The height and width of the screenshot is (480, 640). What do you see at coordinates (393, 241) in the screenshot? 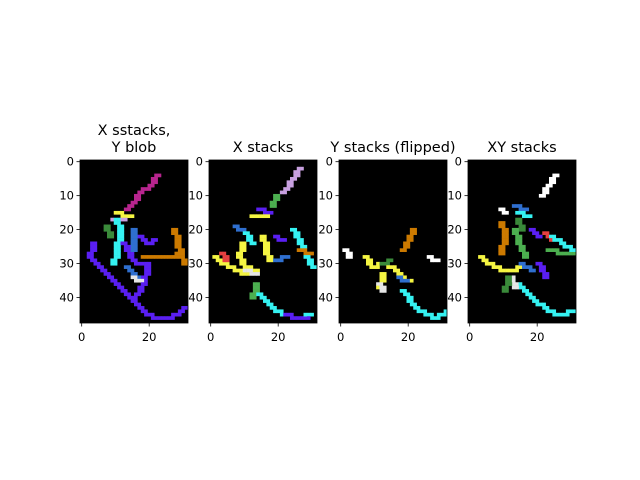
I see `axes-frame` at bounding box center [393, 241].